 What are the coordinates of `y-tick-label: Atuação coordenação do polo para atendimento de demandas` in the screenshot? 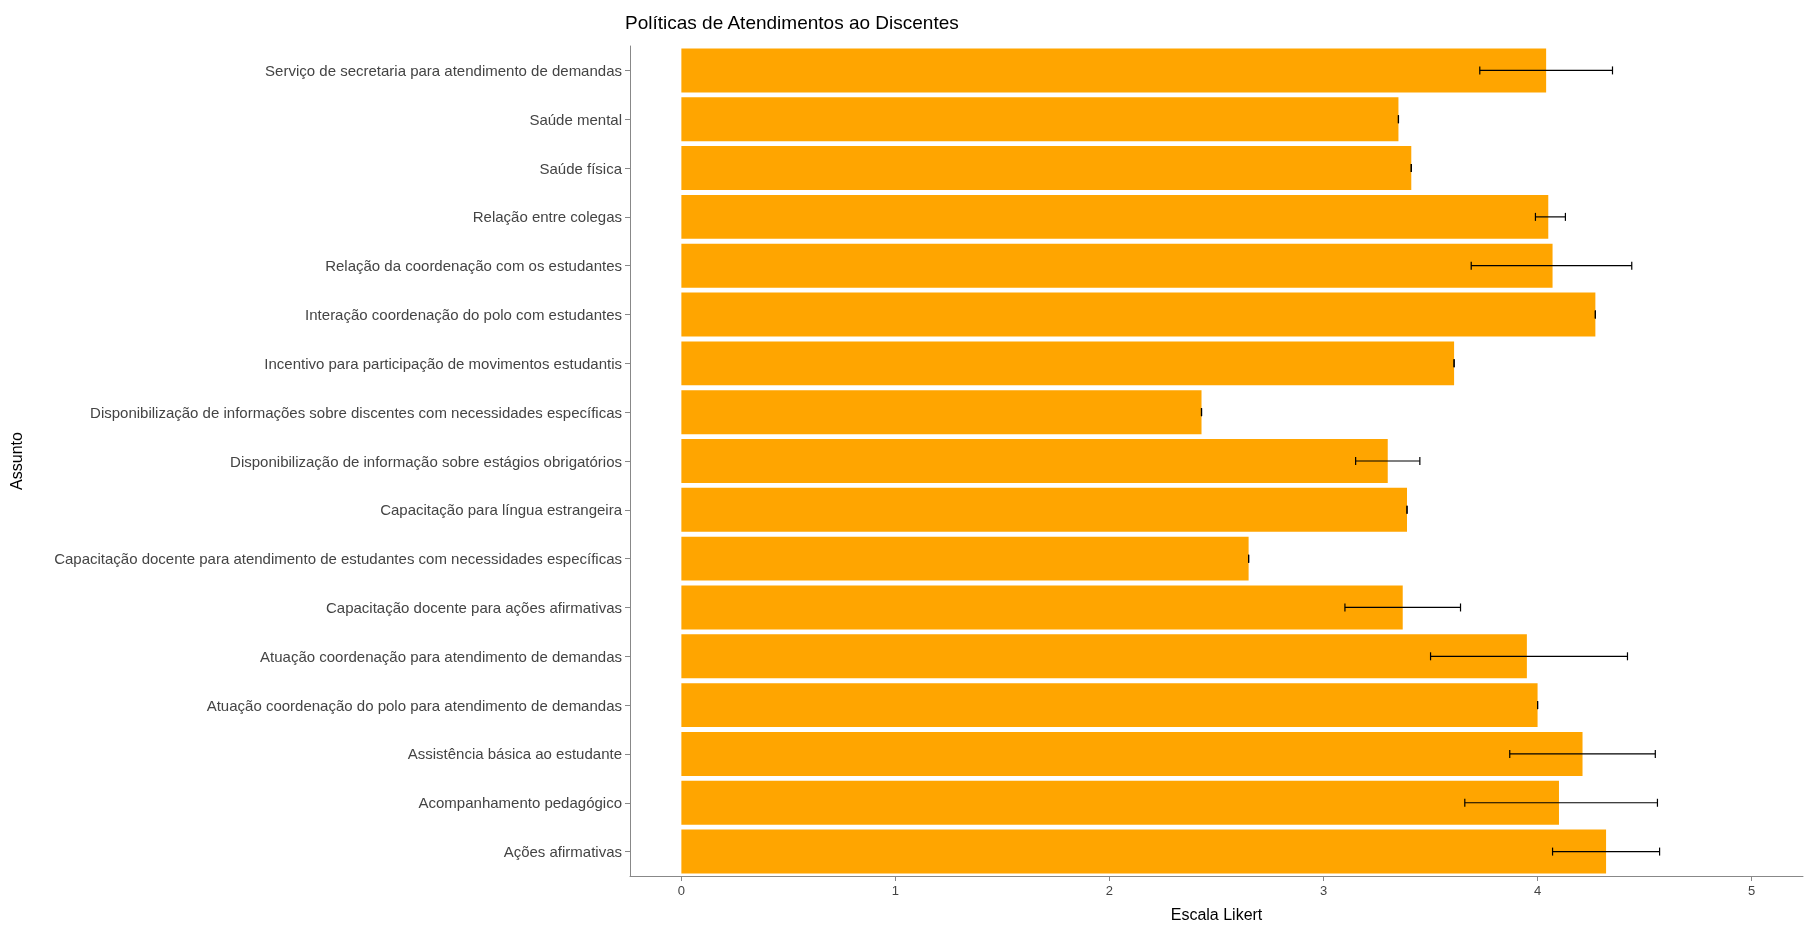 It's located at (414, 705).